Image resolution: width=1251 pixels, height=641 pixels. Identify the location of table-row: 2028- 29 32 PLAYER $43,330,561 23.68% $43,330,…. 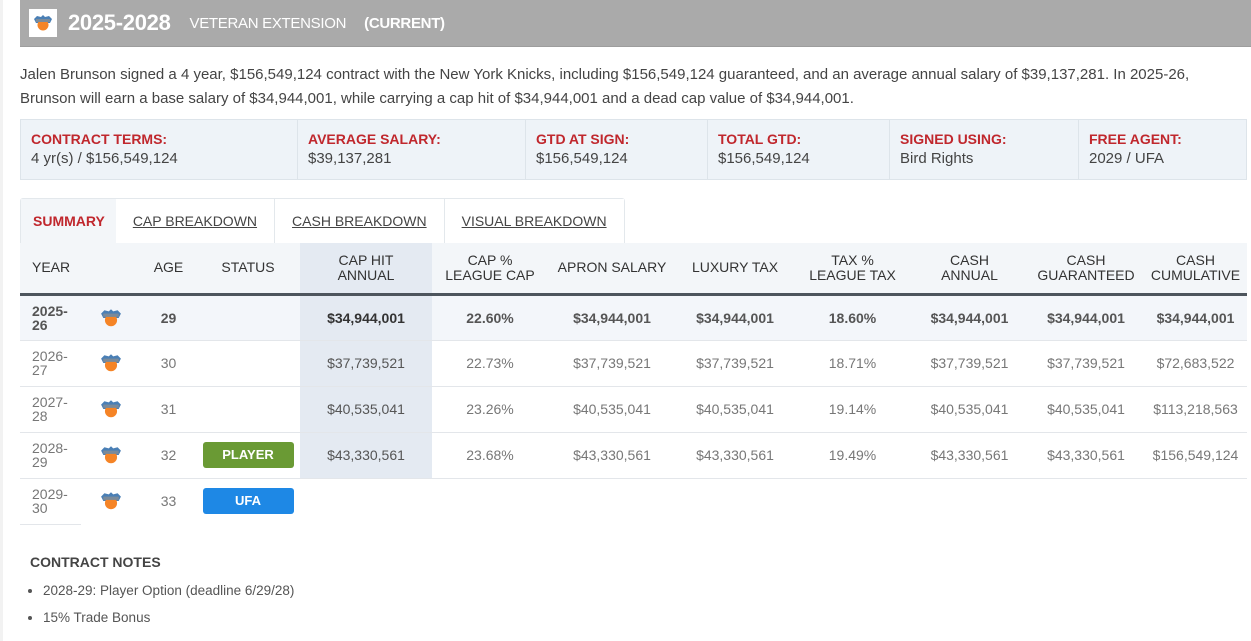
(633, 455).